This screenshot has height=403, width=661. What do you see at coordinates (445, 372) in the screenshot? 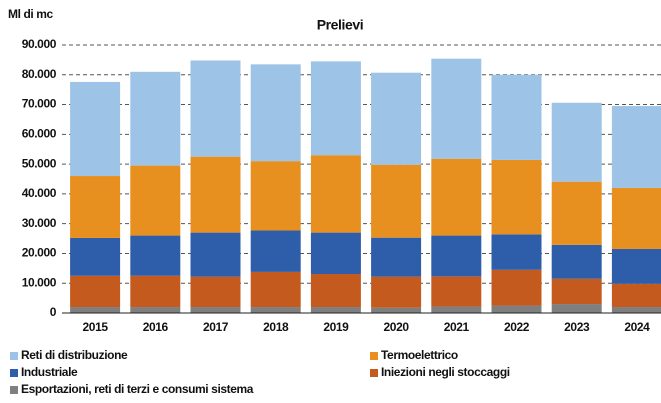
I see `legend-label: Iniezioni negli stoccaggi` at bounding box center [445, 372].